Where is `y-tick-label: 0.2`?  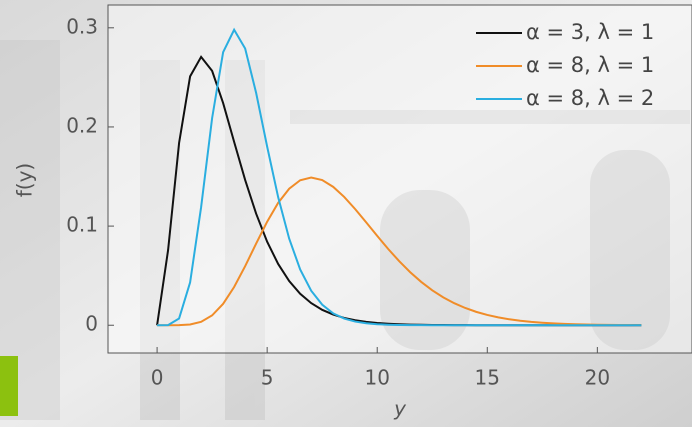 y-tick-label: 0.2 is located at coordinates (82, 125).